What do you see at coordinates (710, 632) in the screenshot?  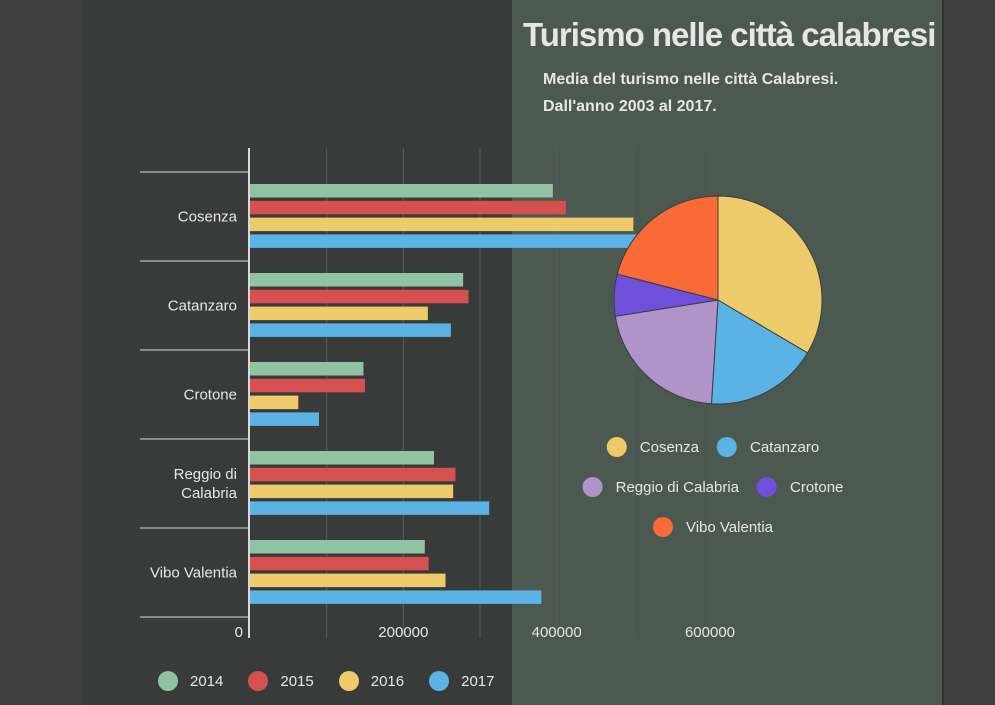 I see `x-tick-label: 600000` at bounding box center [710, 632].